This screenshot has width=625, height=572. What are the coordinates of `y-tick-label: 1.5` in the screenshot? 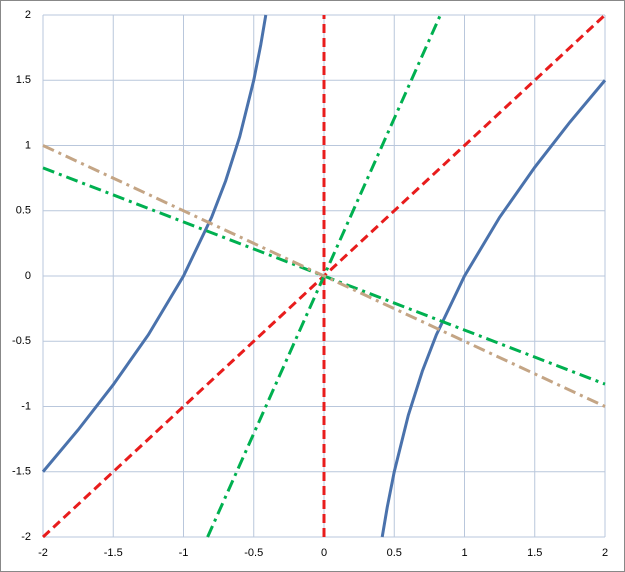 It's located at (23, 80).